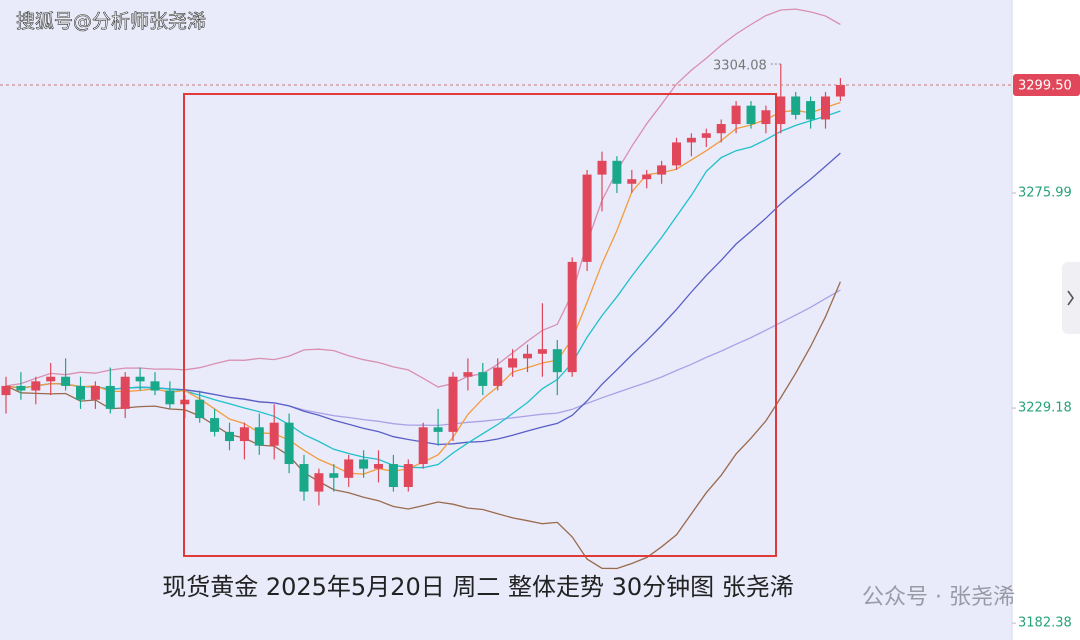 The height and width of the screenshot is (640, 1080). I want to click on y-tick-label: 3229.18, so click(1045, 408).